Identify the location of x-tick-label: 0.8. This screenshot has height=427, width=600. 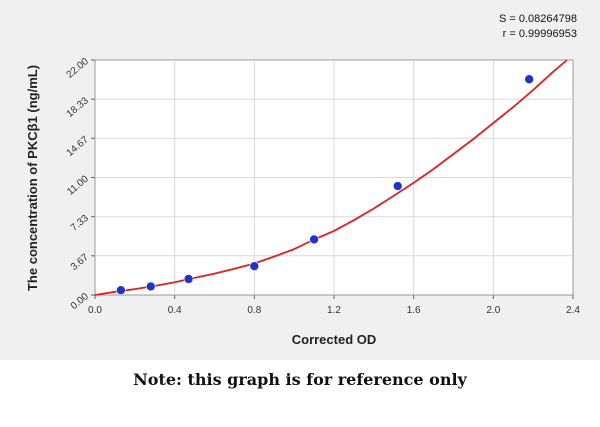
(254, 310).